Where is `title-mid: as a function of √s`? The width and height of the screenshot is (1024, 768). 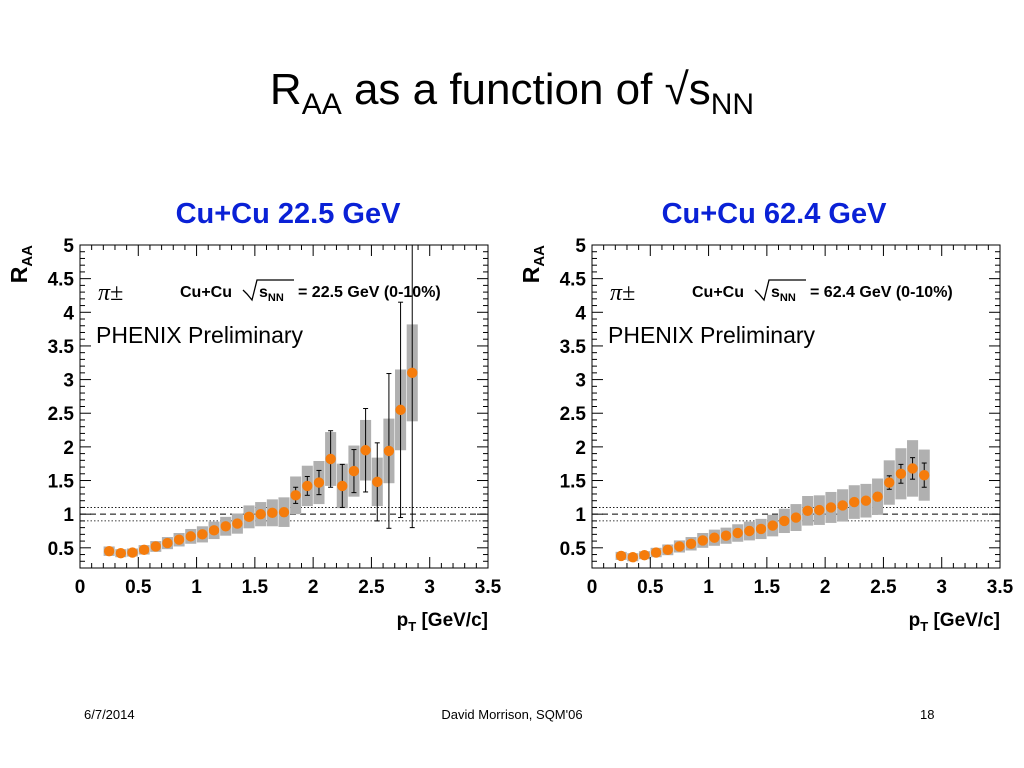 title-mid: as a function of √s is located at coordinates (526, 89).